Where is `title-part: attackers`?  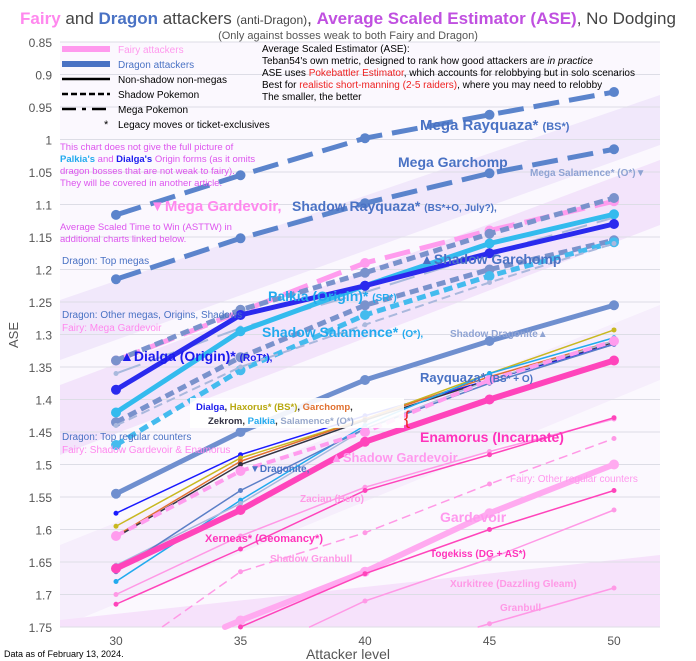 title-part: attackers is located at coordinates (197, 18).